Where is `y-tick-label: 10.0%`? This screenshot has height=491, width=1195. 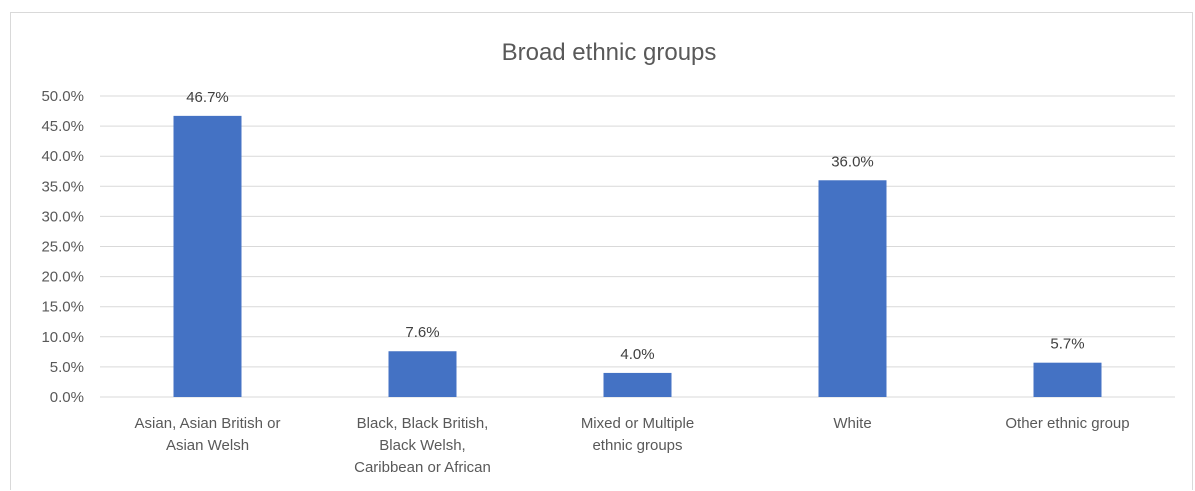 y-tick-label: 10.0% is located at coordinates (62, 337).